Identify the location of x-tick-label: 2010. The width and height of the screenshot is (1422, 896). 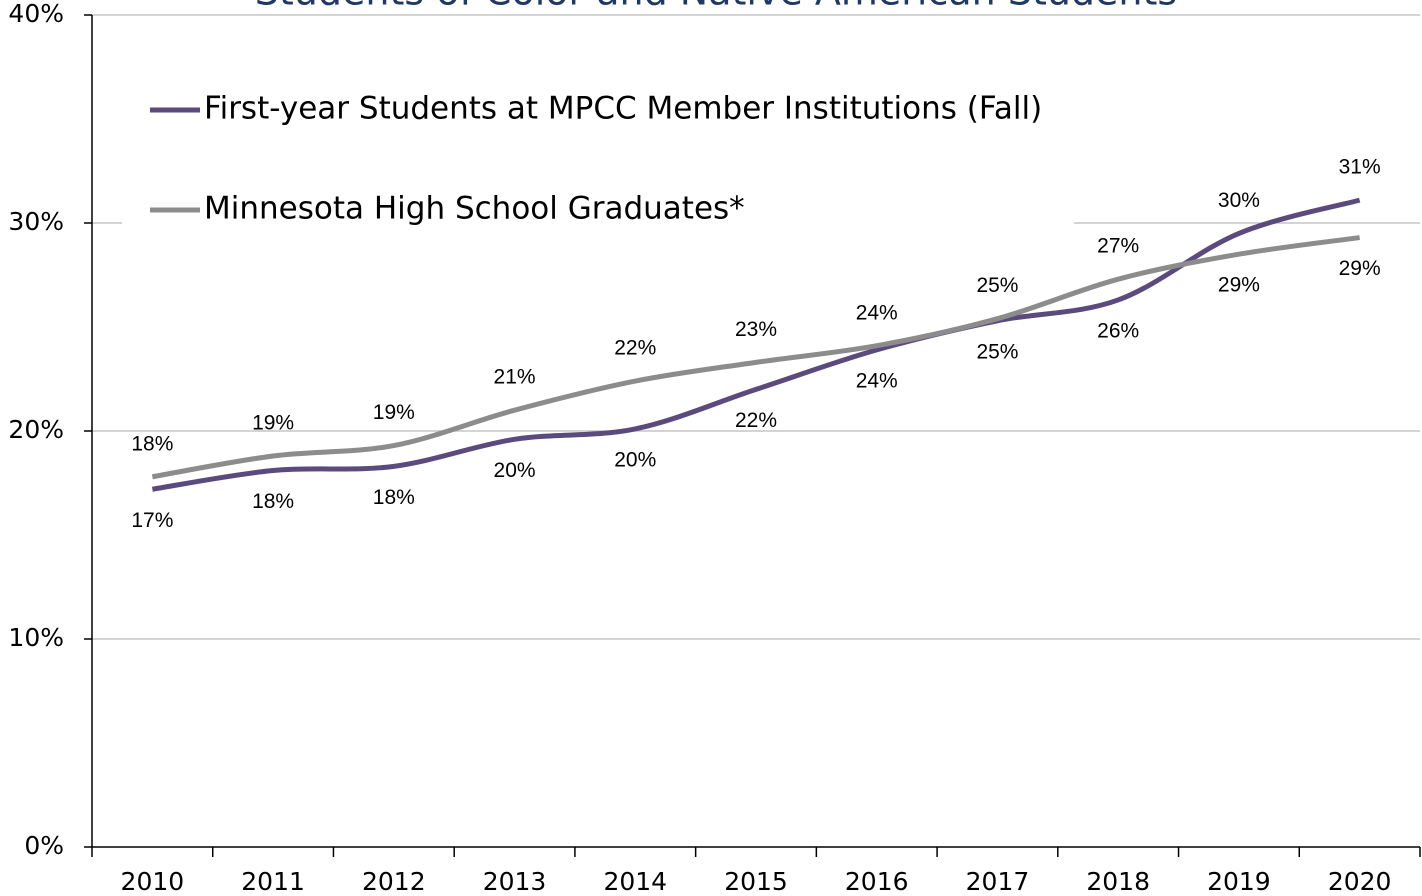
(153, 881).